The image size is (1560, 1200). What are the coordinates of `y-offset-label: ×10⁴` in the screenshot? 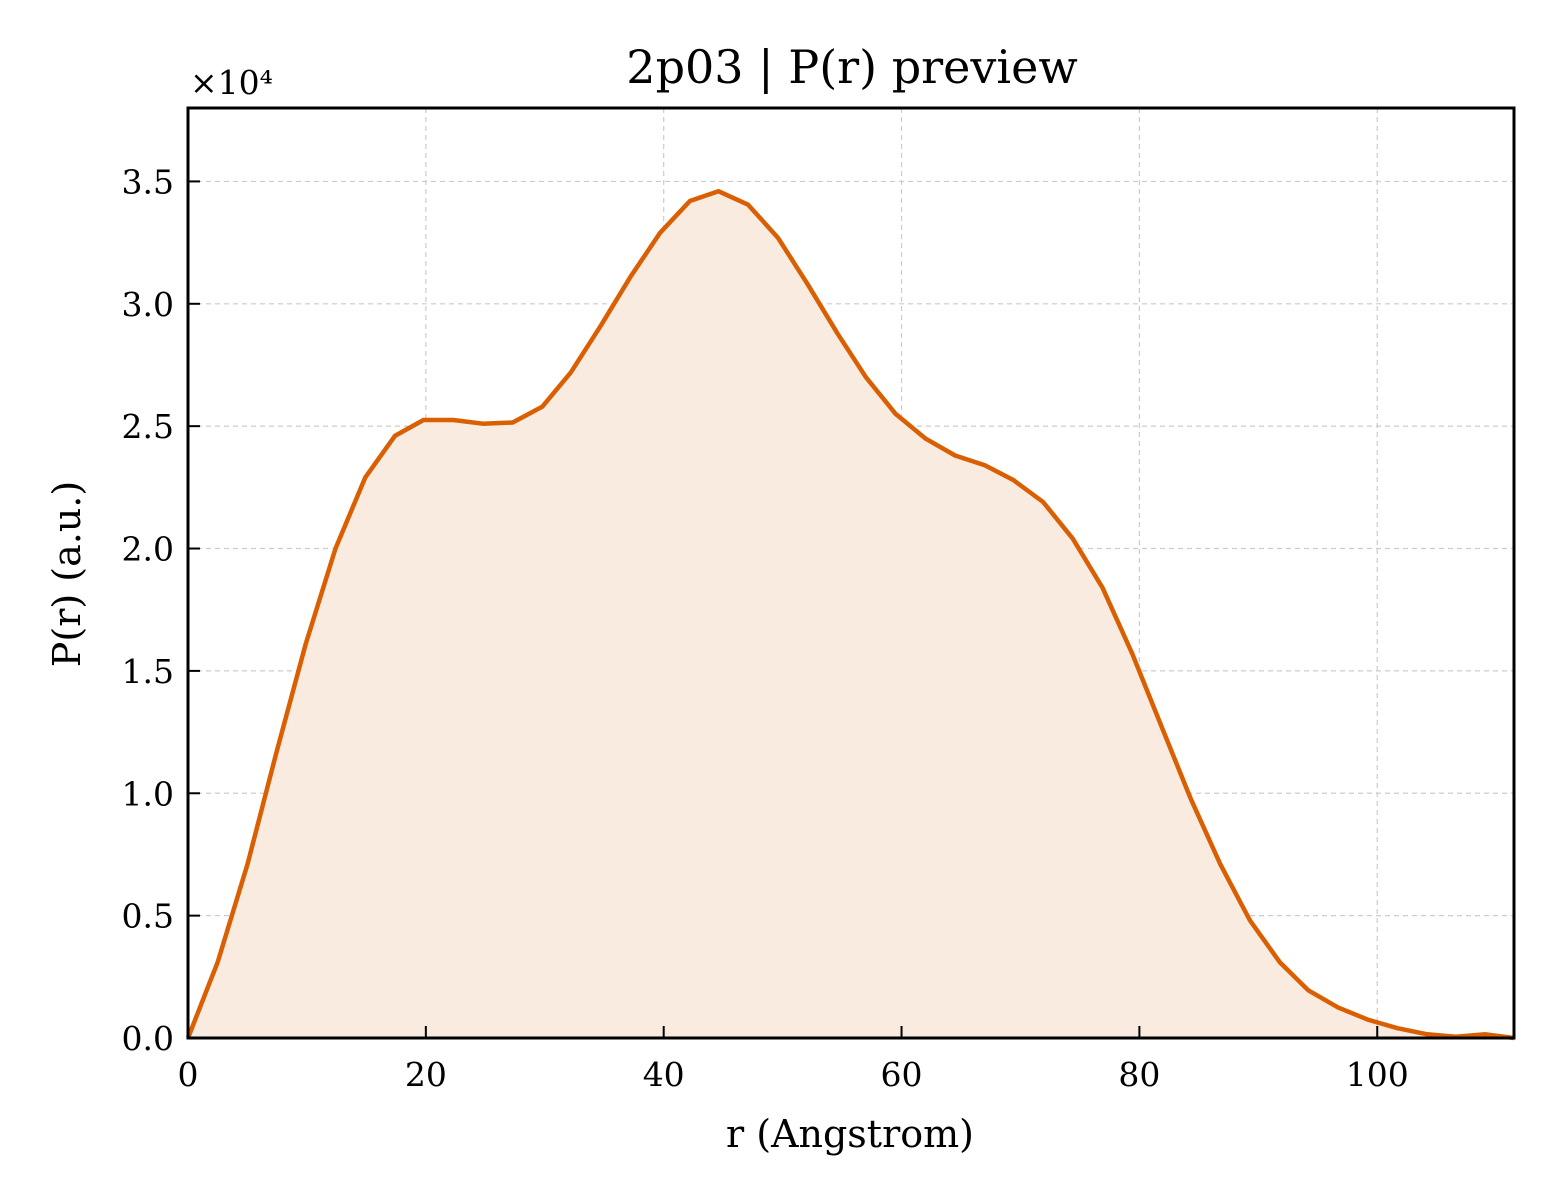 It's located at (231, 82).